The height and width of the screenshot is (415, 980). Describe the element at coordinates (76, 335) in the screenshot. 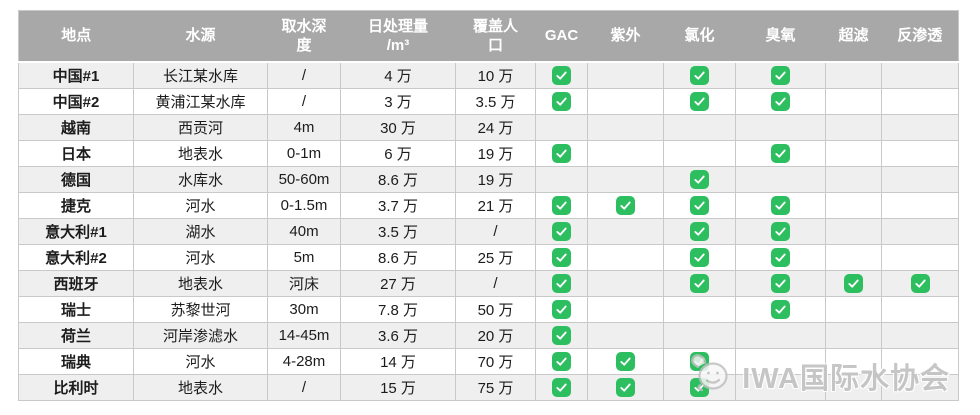

I see `cell-location: 荷兰` at that location.